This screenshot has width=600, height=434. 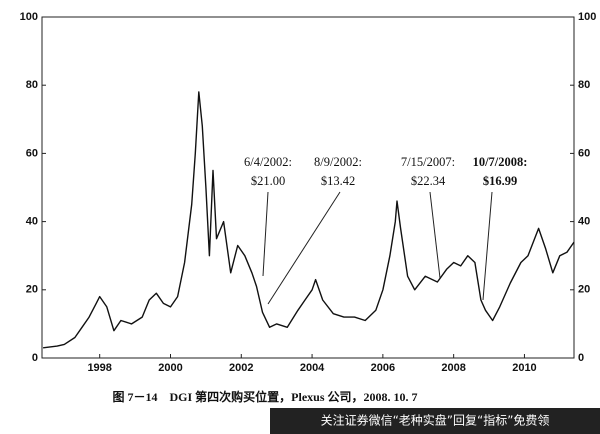 What do you see at coordinates (99, 368) in the screenshot?
I see `x-tick-label: 1998` at bounding box center [99, 368].